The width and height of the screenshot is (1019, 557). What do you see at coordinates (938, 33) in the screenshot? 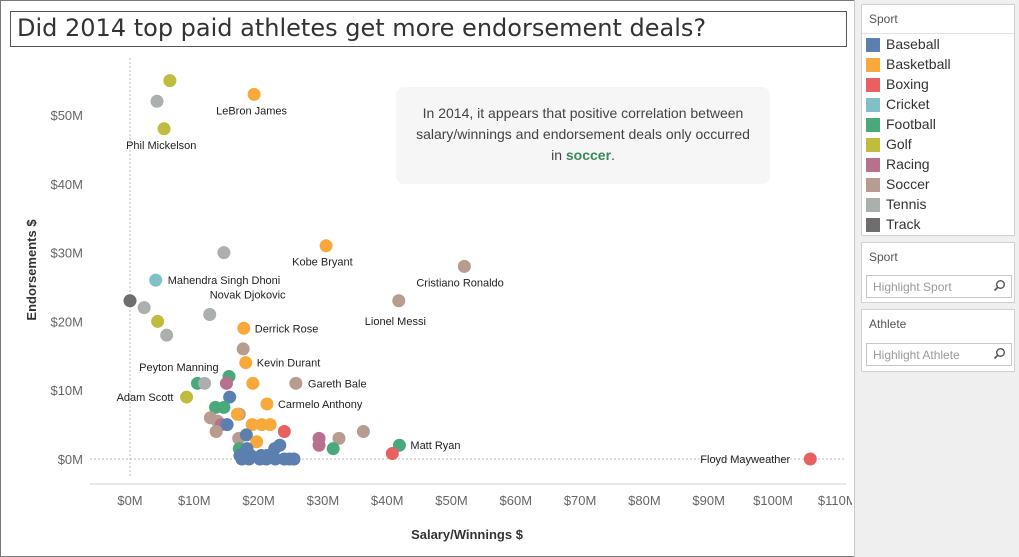
I see `legend-divider` at bounding box center [938, 33].